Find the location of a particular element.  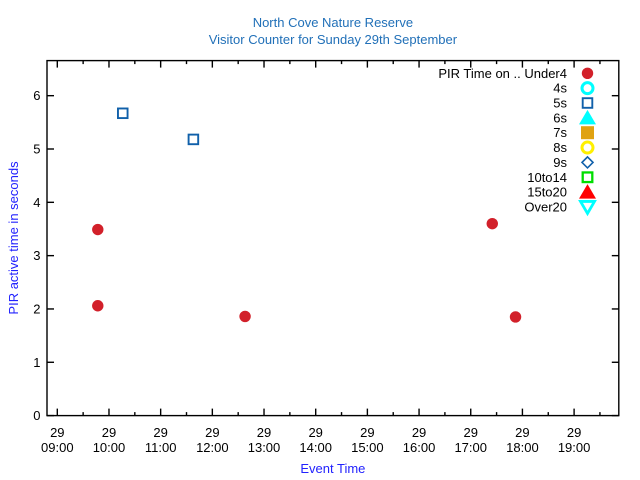

legend-marker-6s is located at coordinates (587, 117).